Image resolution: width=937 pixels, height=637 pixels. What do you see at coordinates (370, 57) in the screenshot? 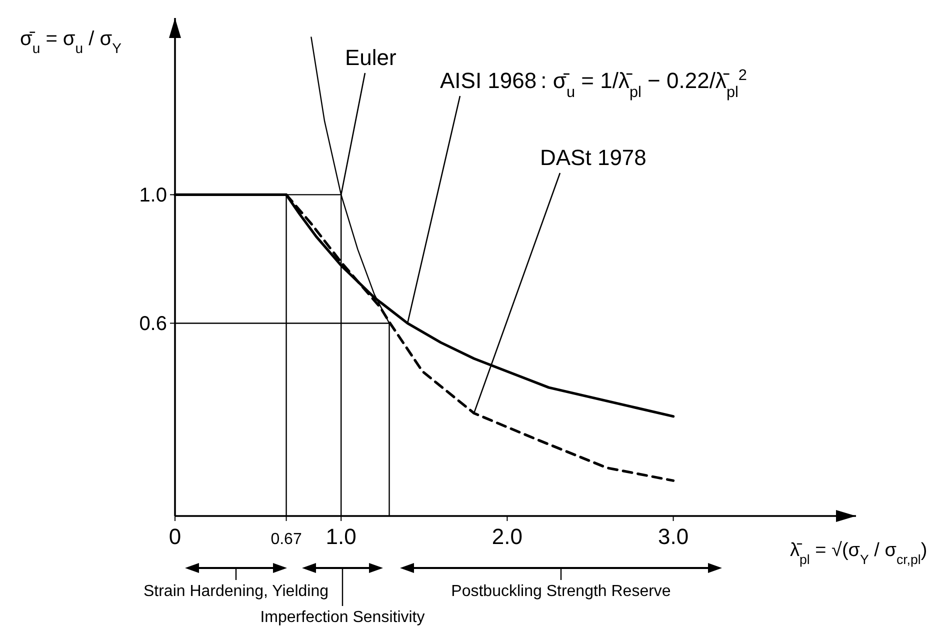
I see `series-label: Euler` at bounding box center [370, 57].